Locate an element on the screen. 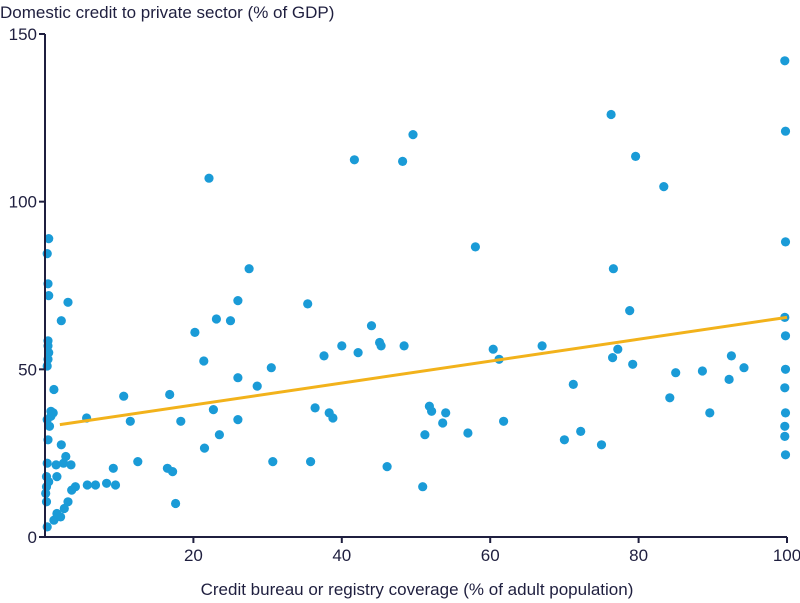  y-tick-label: 50 is located at coordinates (27, 369).